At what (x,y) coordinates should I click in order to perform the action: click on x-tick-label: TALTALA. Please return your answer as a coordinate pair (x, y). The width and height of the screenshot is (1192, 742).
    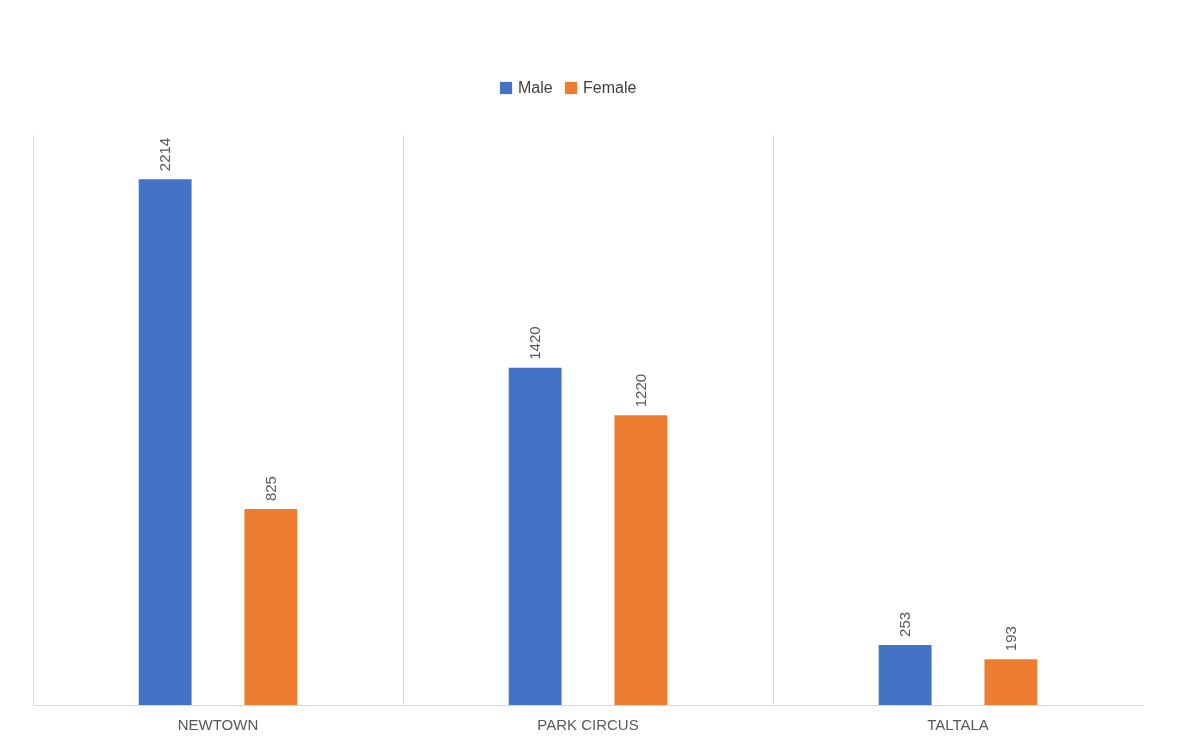
    Looking at the image, I should click on (958, 724).